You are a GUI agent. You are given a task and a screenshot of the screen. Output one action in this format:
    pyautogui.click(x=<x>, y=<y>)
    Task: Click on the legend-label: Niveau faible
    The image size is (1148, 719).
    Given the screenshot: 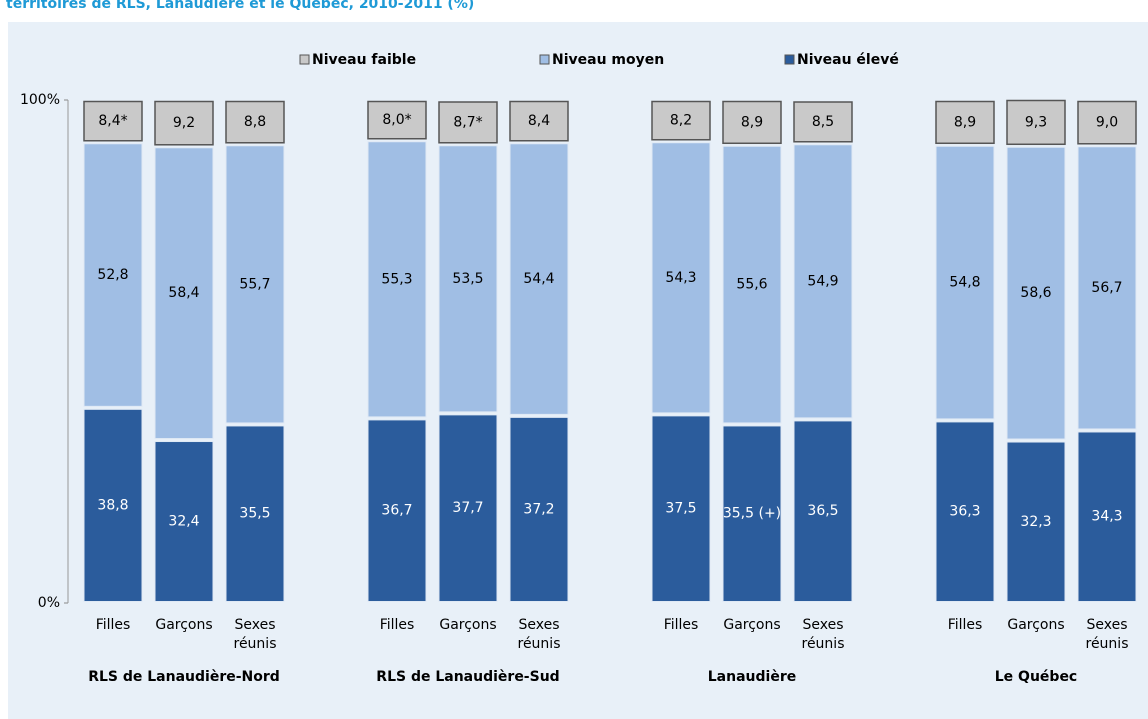 What is the action you would take?
    pyautogui.click(x=364, y=60)
    